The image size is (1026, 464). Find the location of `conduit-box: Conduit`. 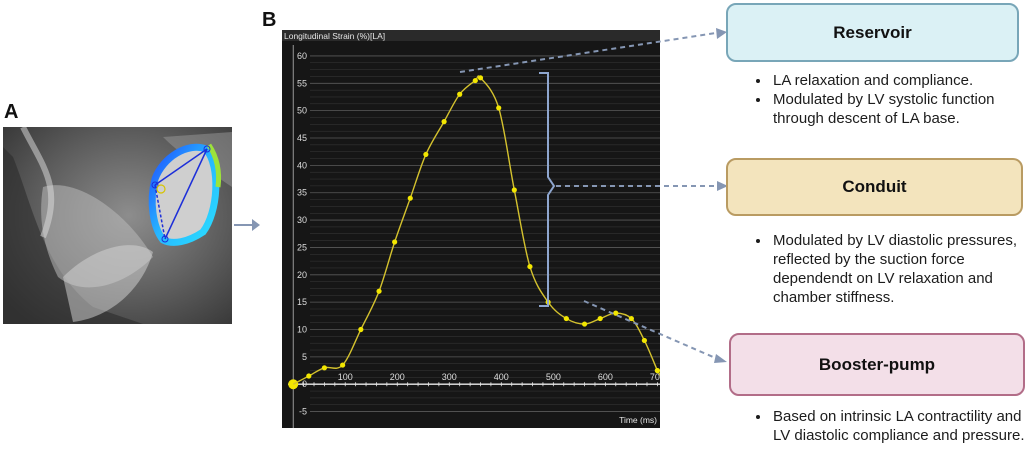

conduit-box: Conduit is located at coordinates (874, 187).